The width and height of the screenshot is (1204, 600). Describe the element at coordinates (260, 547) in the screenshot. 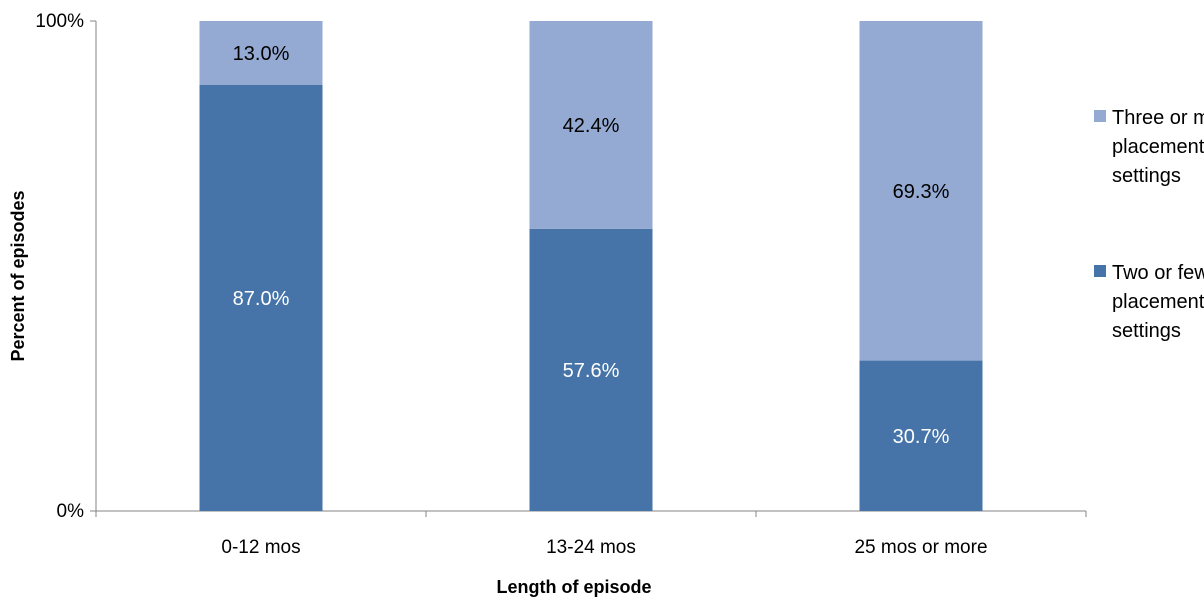

I see `x-tick-label: 0-12 mos` at that location.